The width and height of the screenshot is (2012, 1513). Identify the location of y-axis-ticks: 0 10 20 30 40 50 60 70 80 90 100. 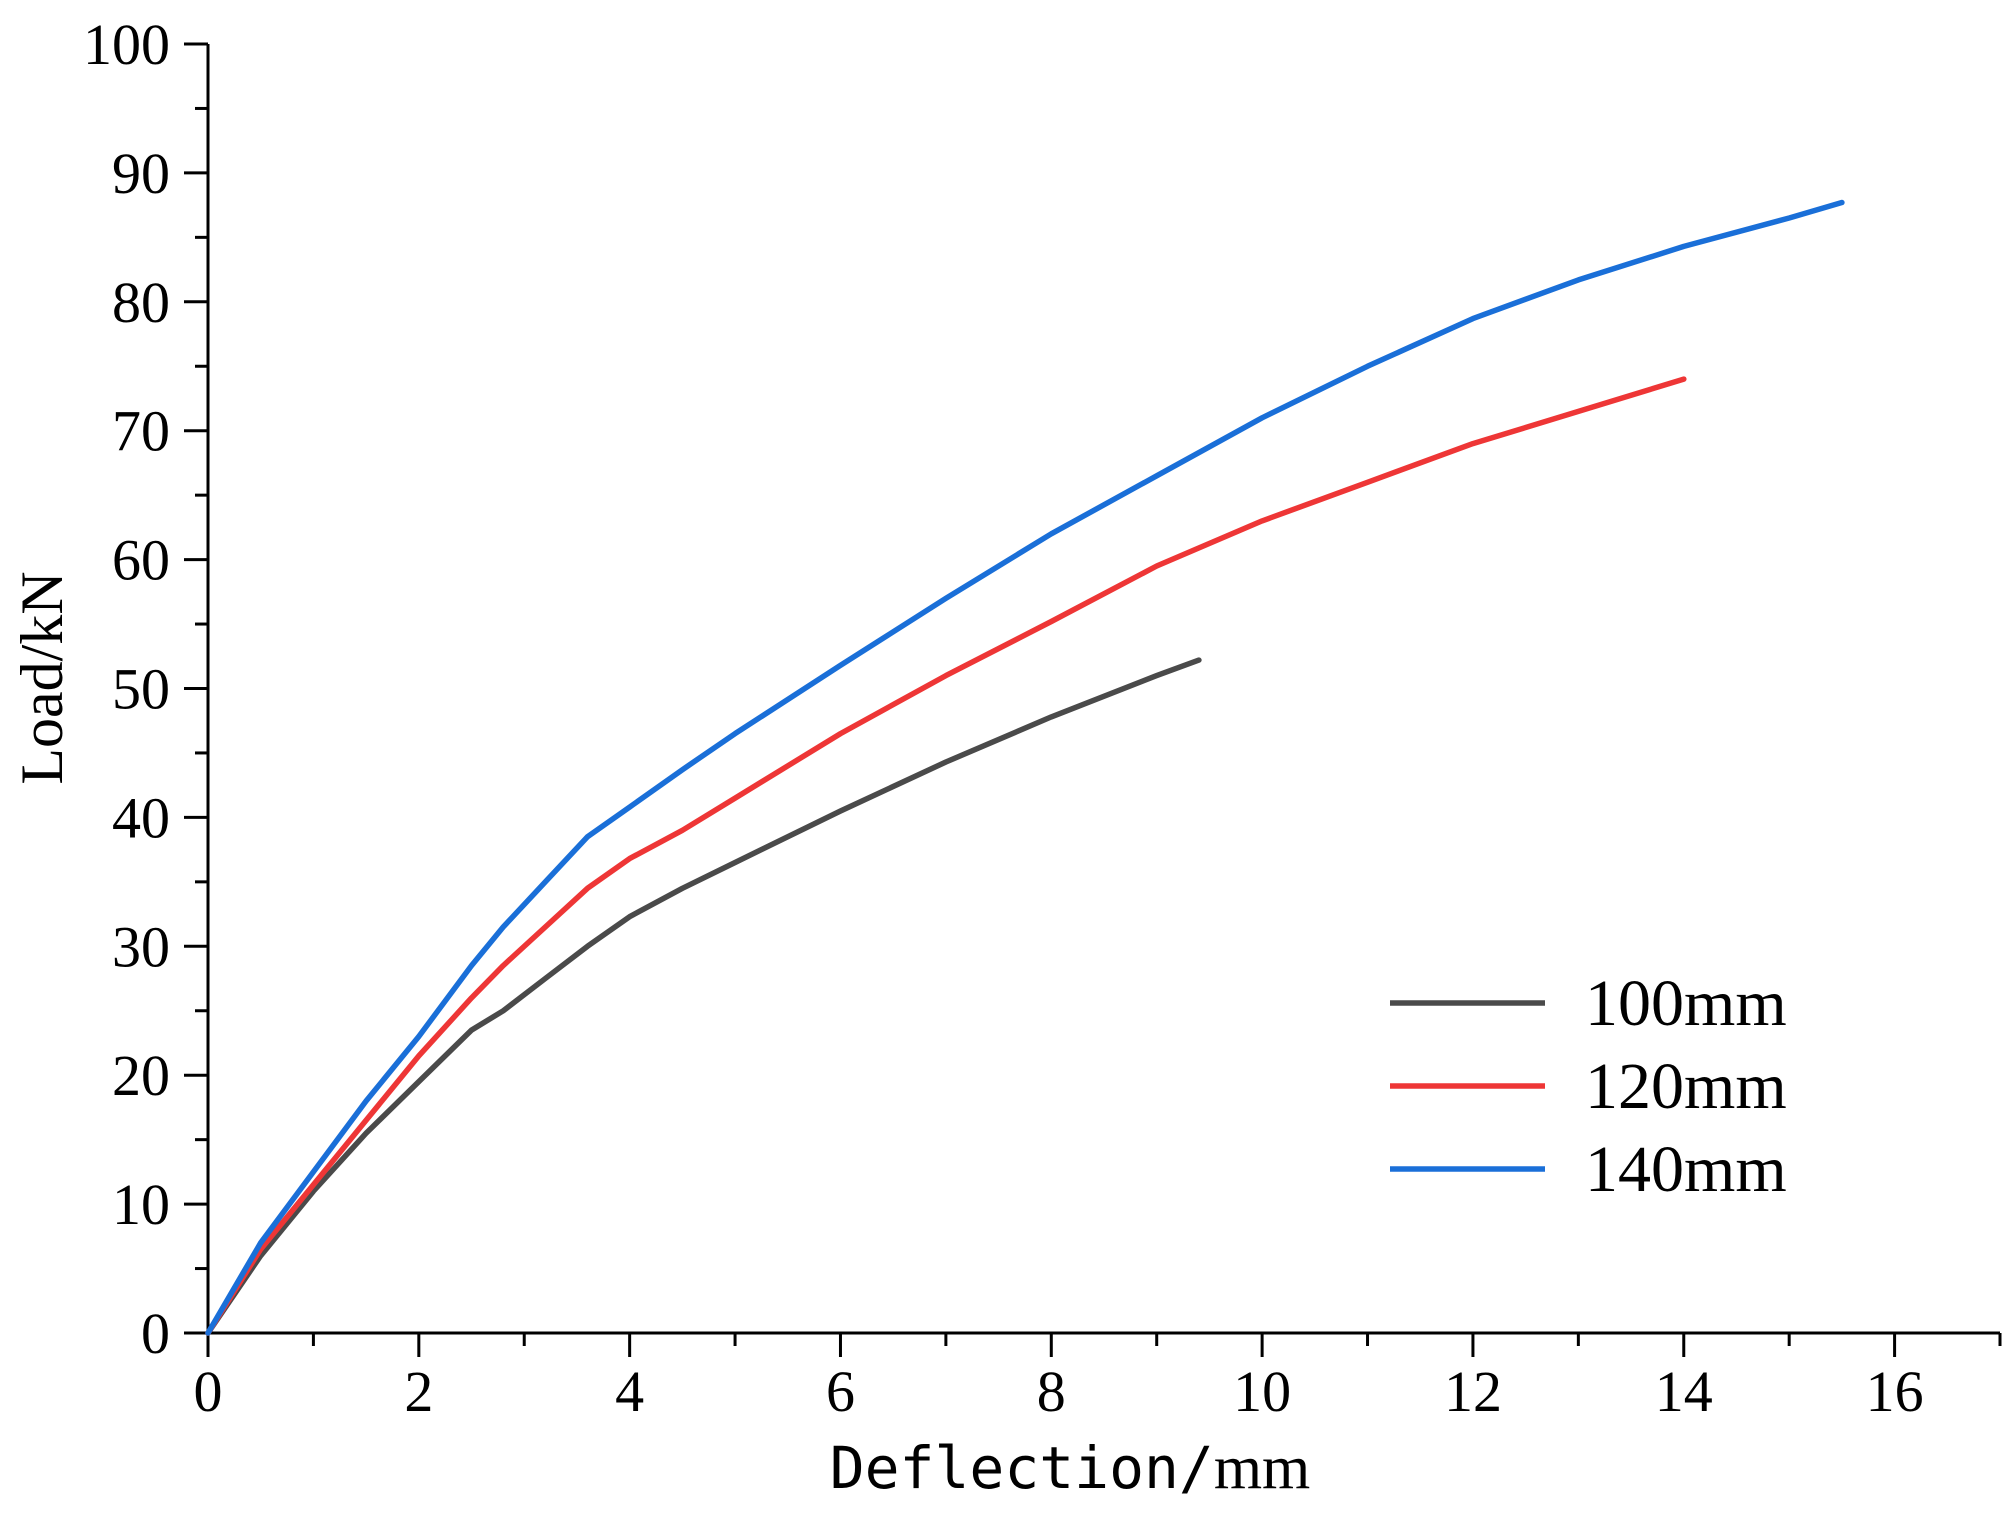
(145, 689).